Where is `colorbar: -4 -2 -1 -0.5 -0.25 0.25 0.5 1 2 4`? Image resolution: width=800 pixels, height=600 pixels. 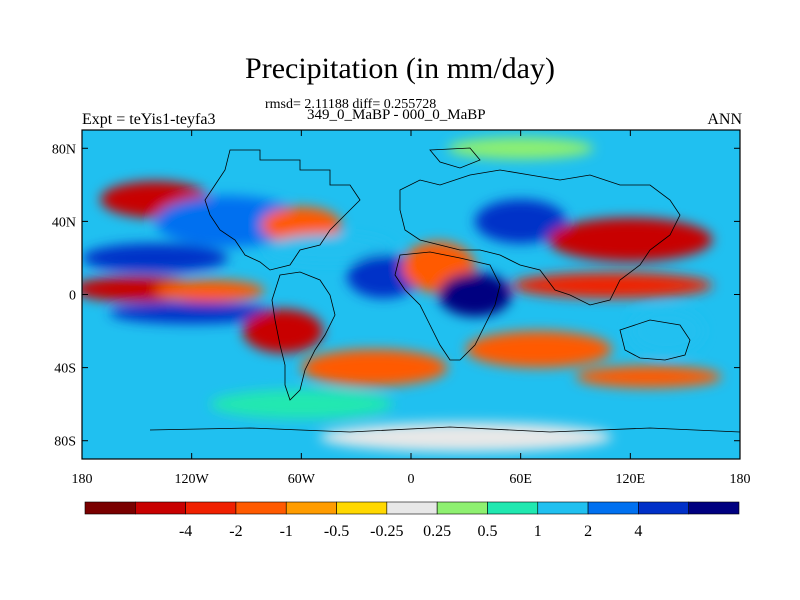
colorbar: -4 -2 -1 -0.5 -0.25 0.25 0.5 1 2 4 is located at coordinates (412, 520).